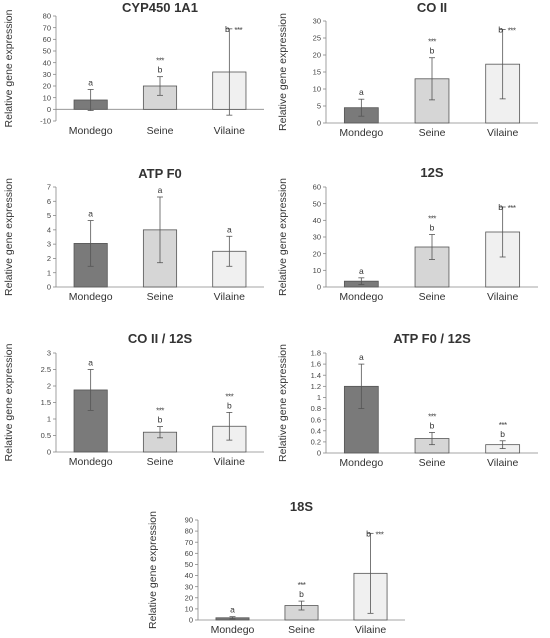 Image resolution: width=550 pixels, height=638 pixels. I want to click on y-tick-label: 15, so click(317, 72).